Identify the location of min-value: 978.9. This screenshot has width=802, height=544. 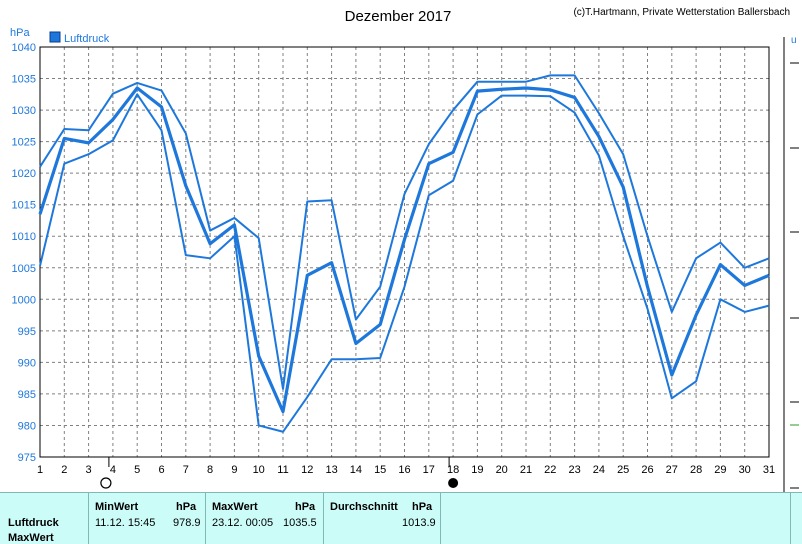
(187, 523).